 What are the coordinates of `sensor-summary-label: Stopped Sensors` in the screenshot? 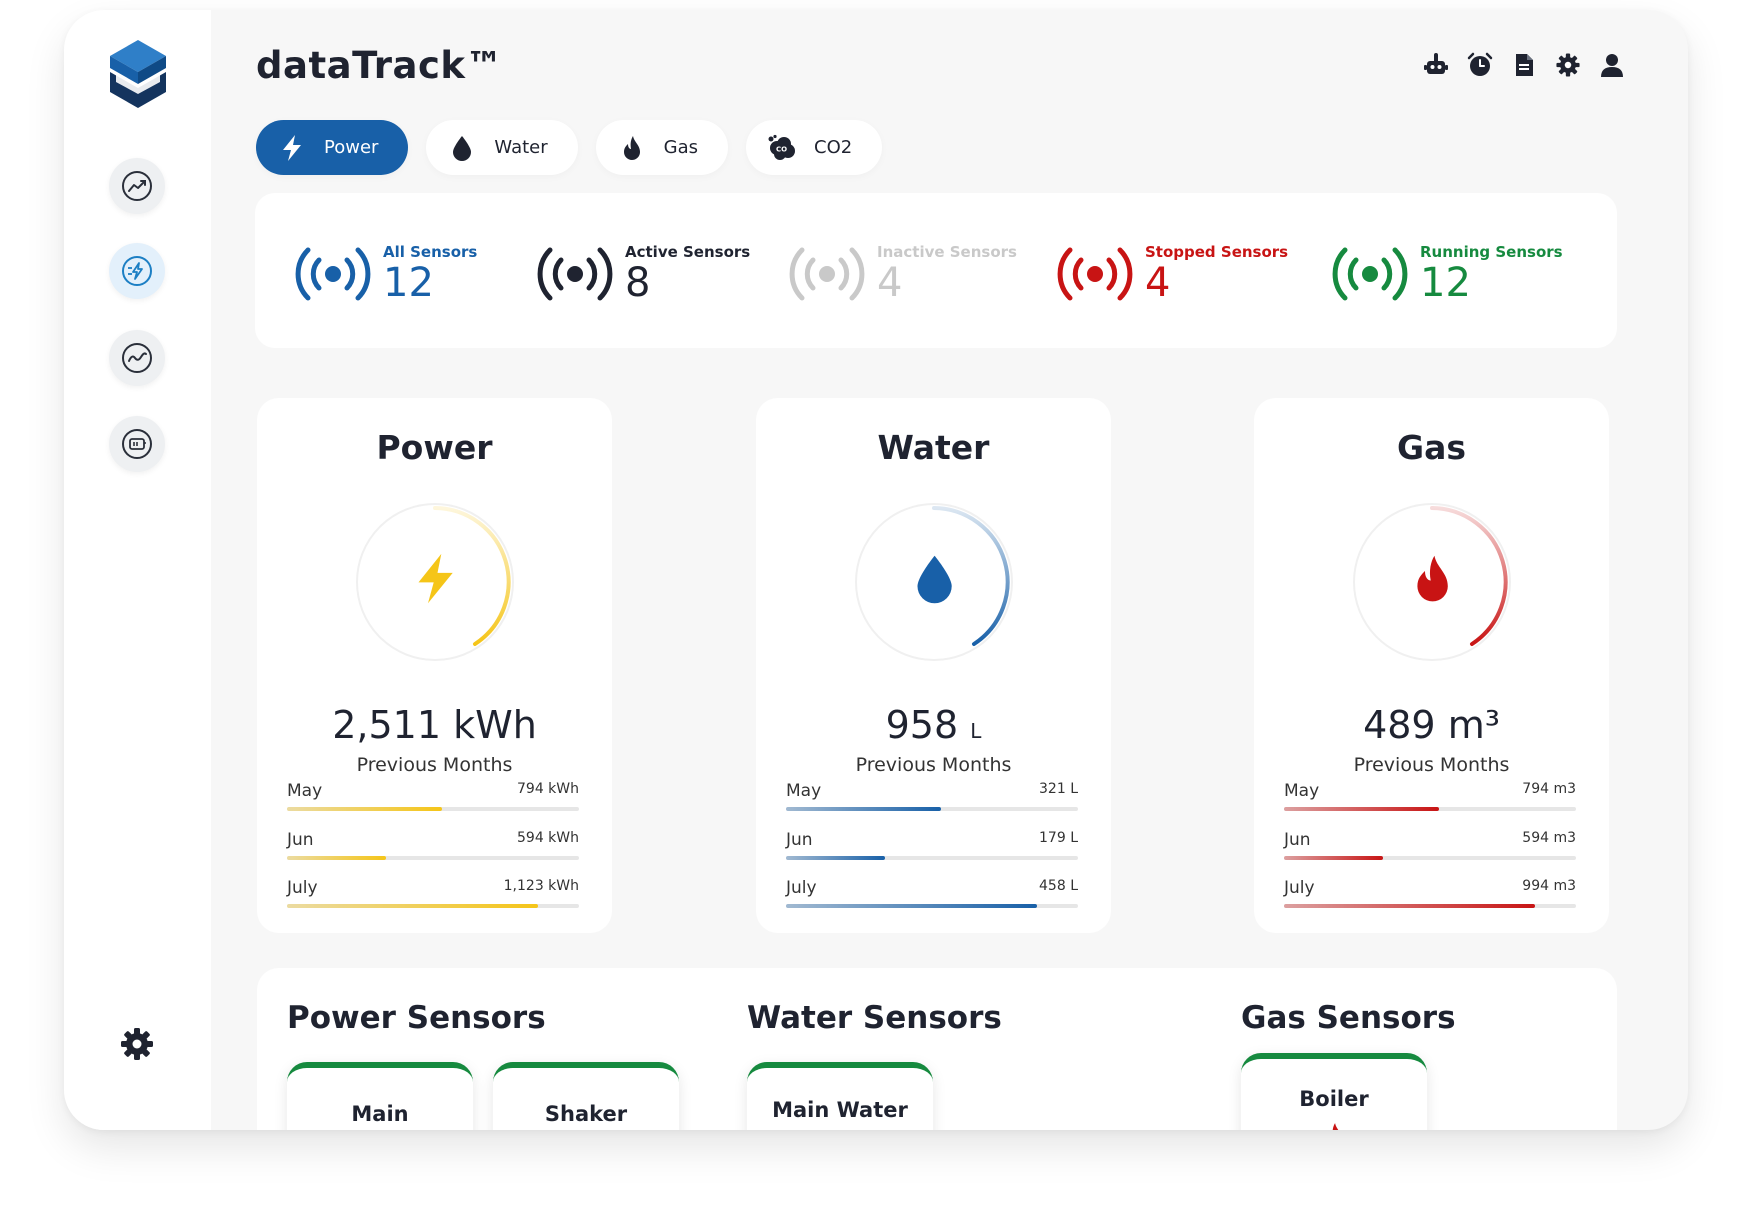 It's located at (1217, 252).